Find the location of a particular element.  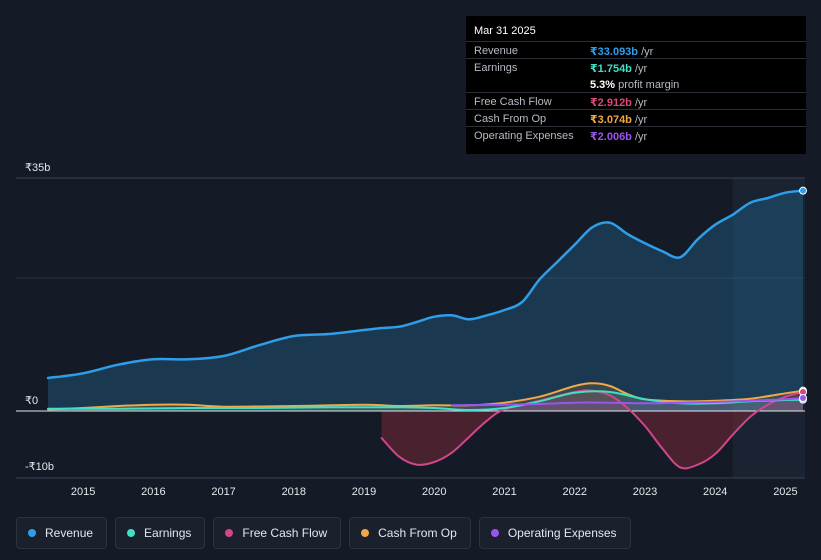

legend-label: Earnings is located at coordinates (168, 533).